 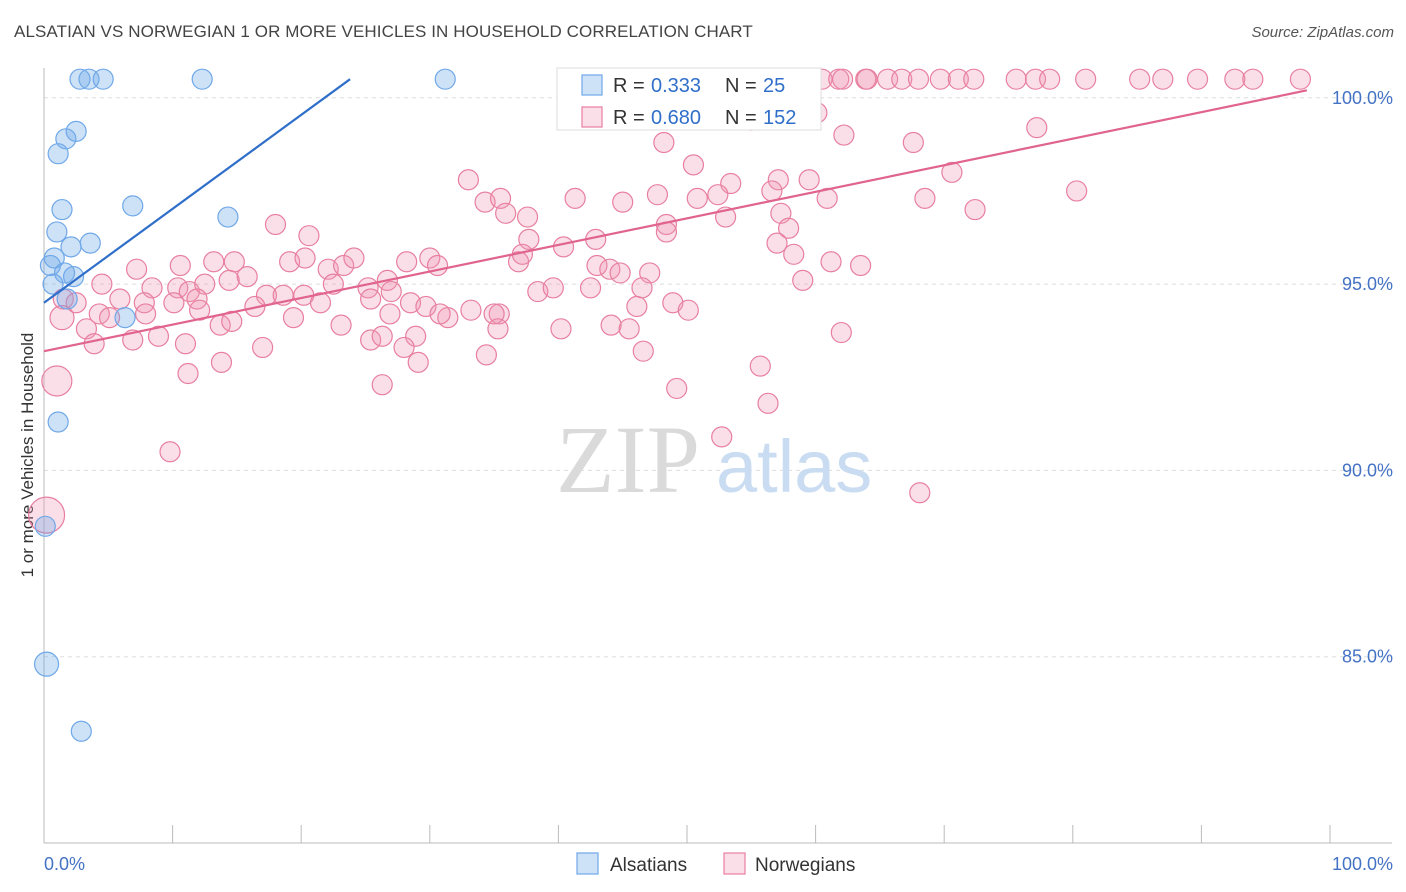 I want to click on x-tick-label: 100.0%, so click(x=1362, y=864).